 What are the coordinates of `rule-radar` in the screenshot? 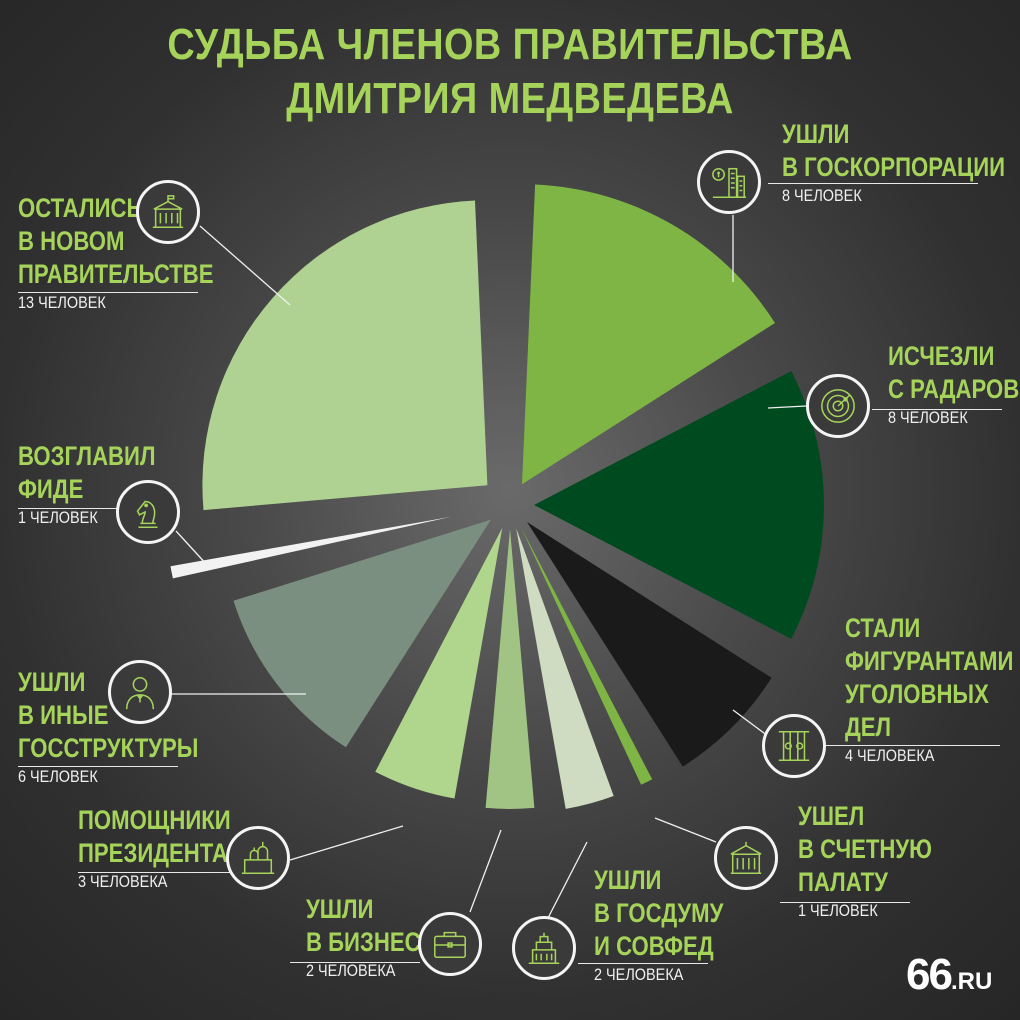 It's located at (937, 409).